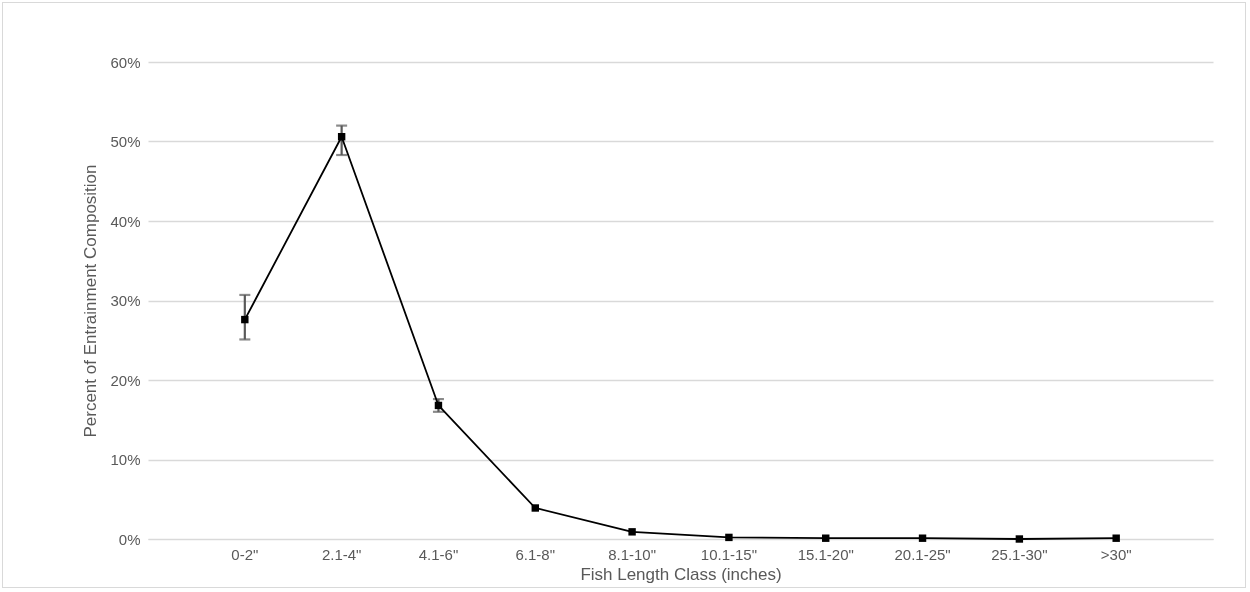 Image resolution: width=1250 pixels, height=592 pixels. Describe the element at coordinates (125, 62) in the screenshot. I see `y-tick-label: 60%` at that location.